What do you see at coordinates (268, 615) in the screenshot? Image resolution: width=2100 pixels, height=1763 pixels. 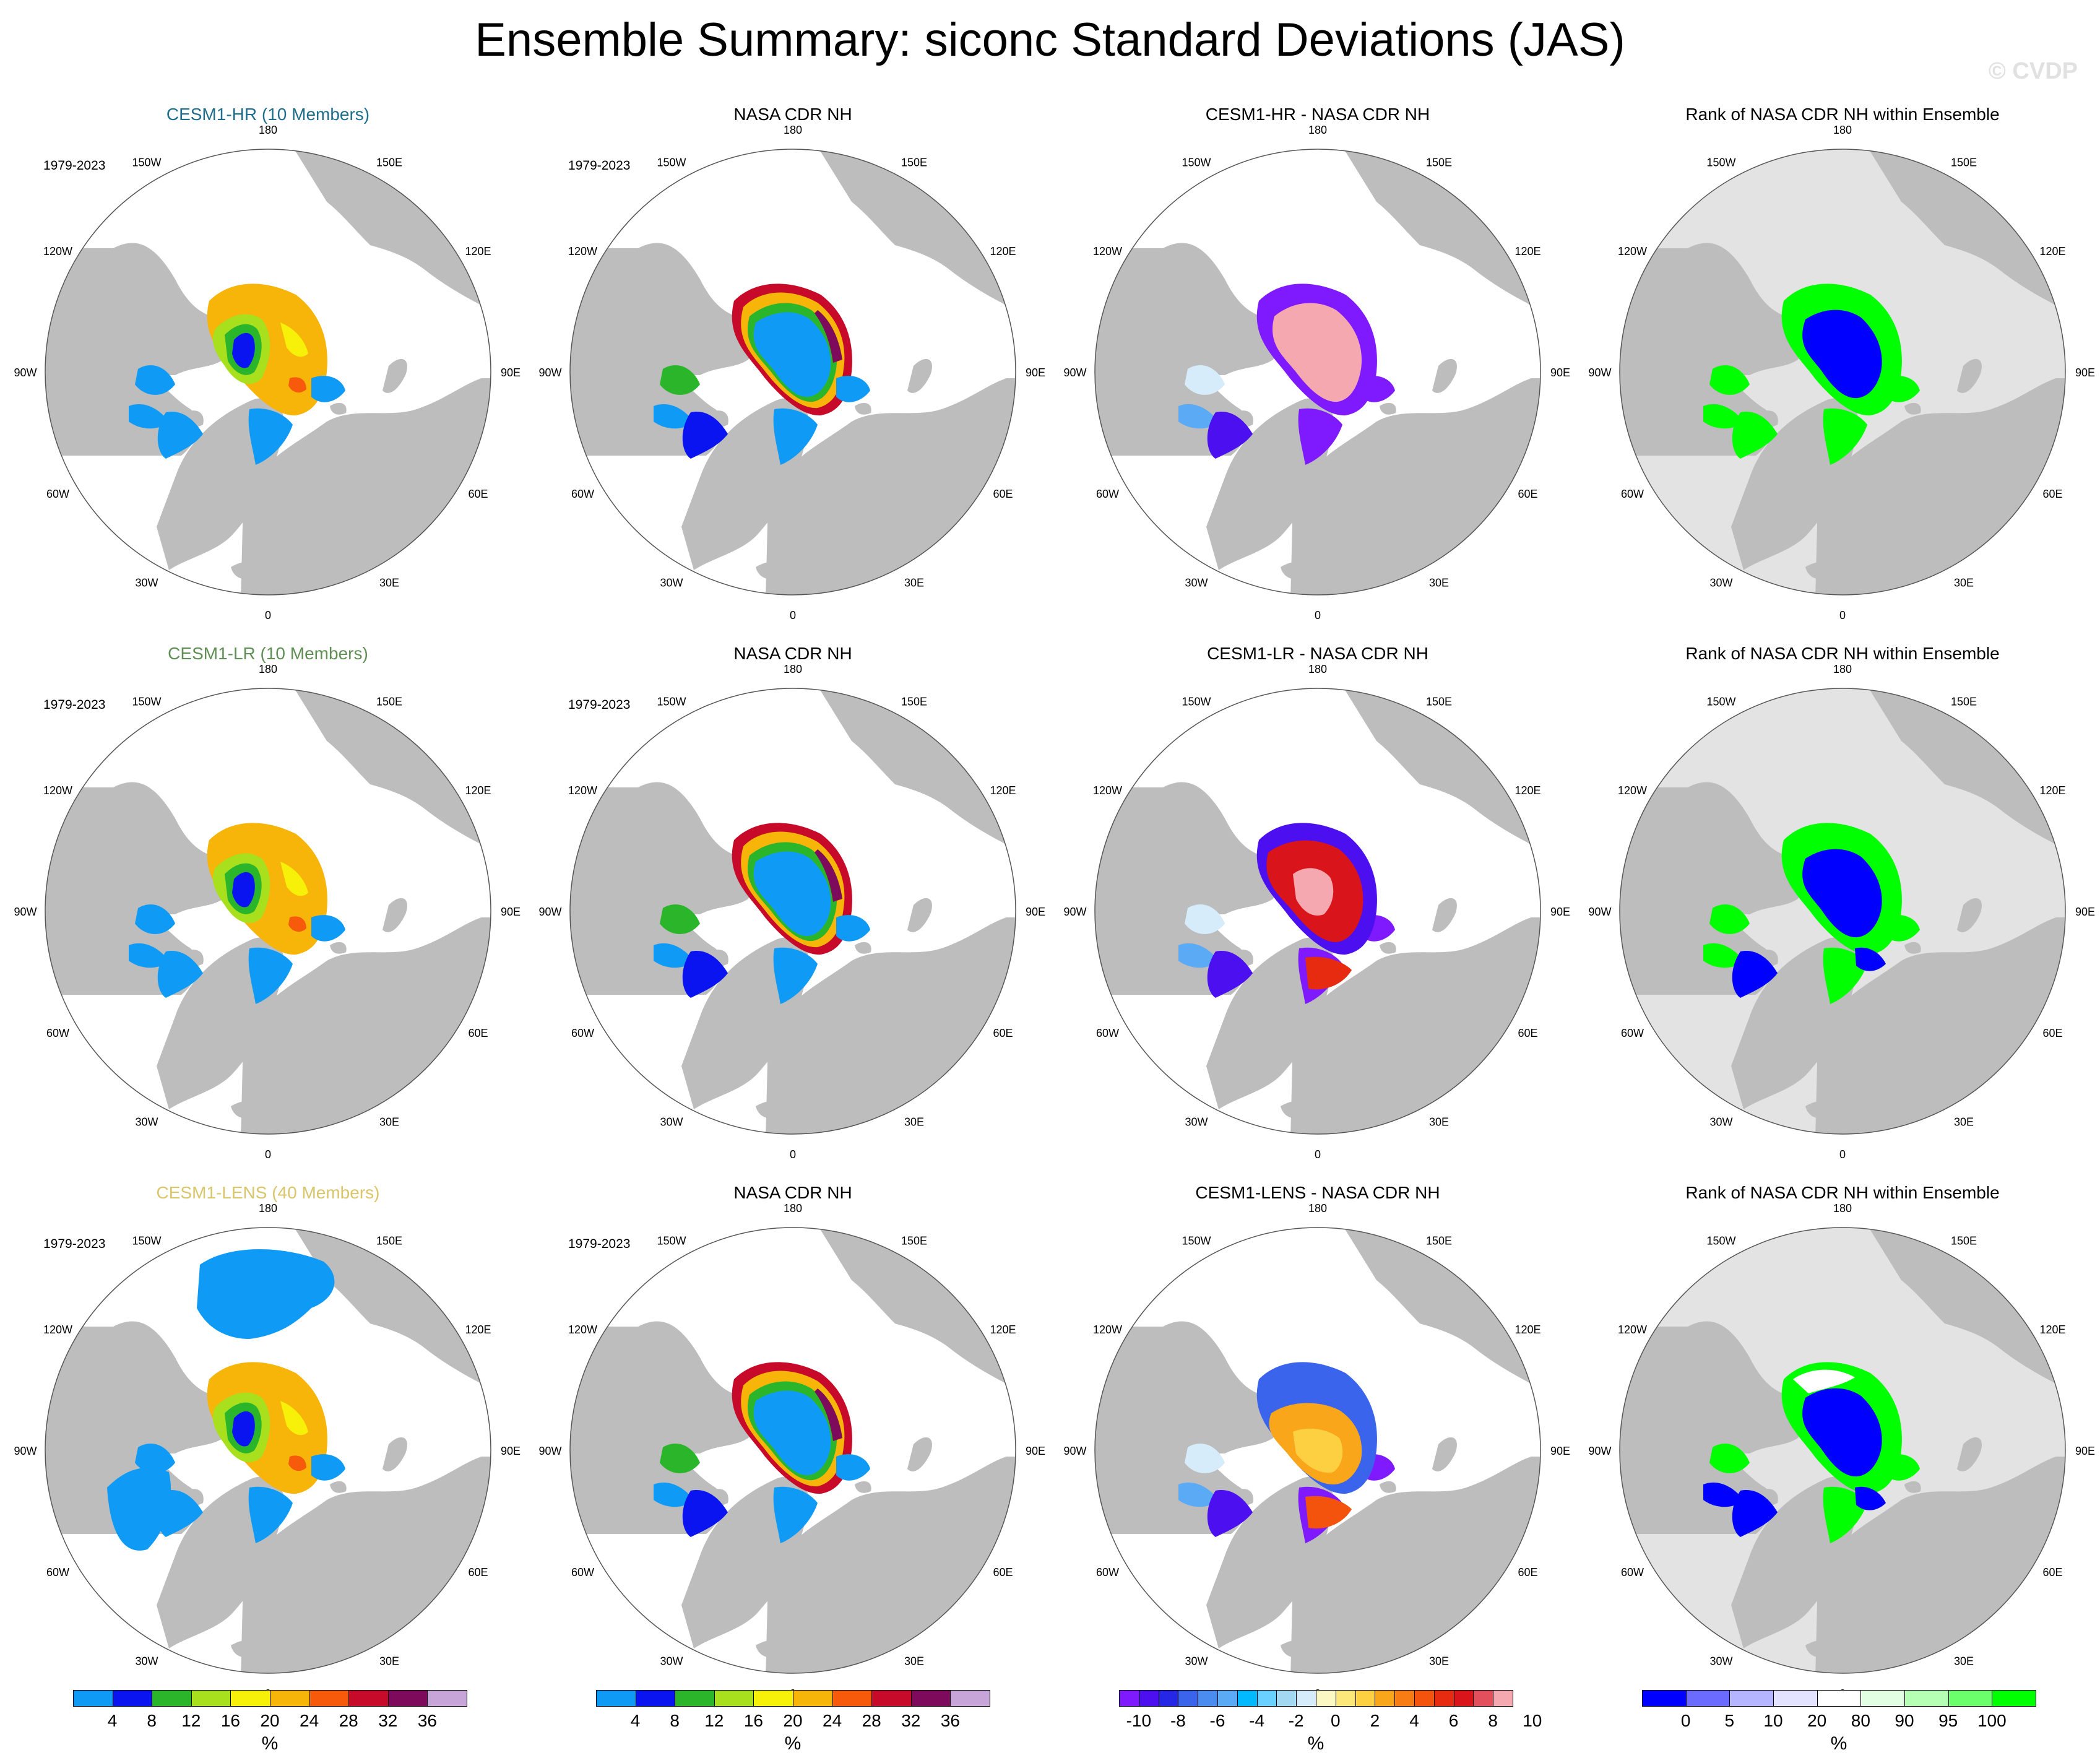 I see `longitude-label: 0` at bounding box center [268, 615].